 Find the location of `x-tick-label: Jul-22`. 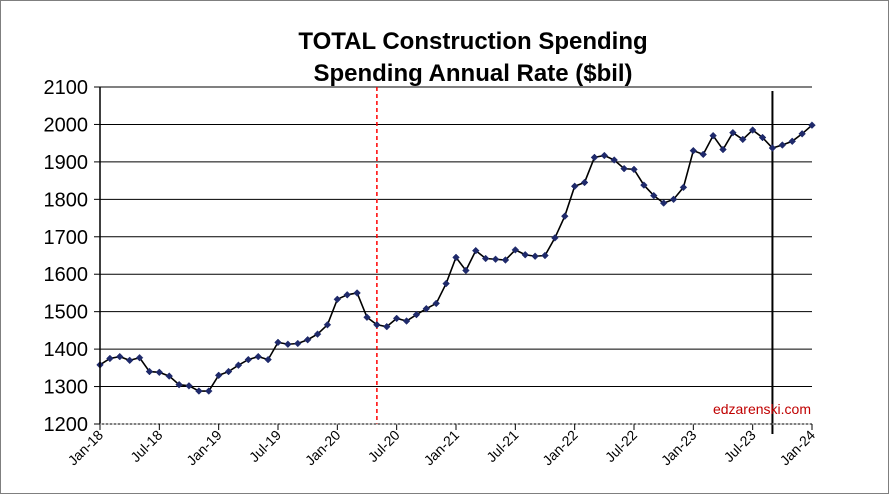

x-tick-label: Jul-22 is located at coordinates (621, 446).